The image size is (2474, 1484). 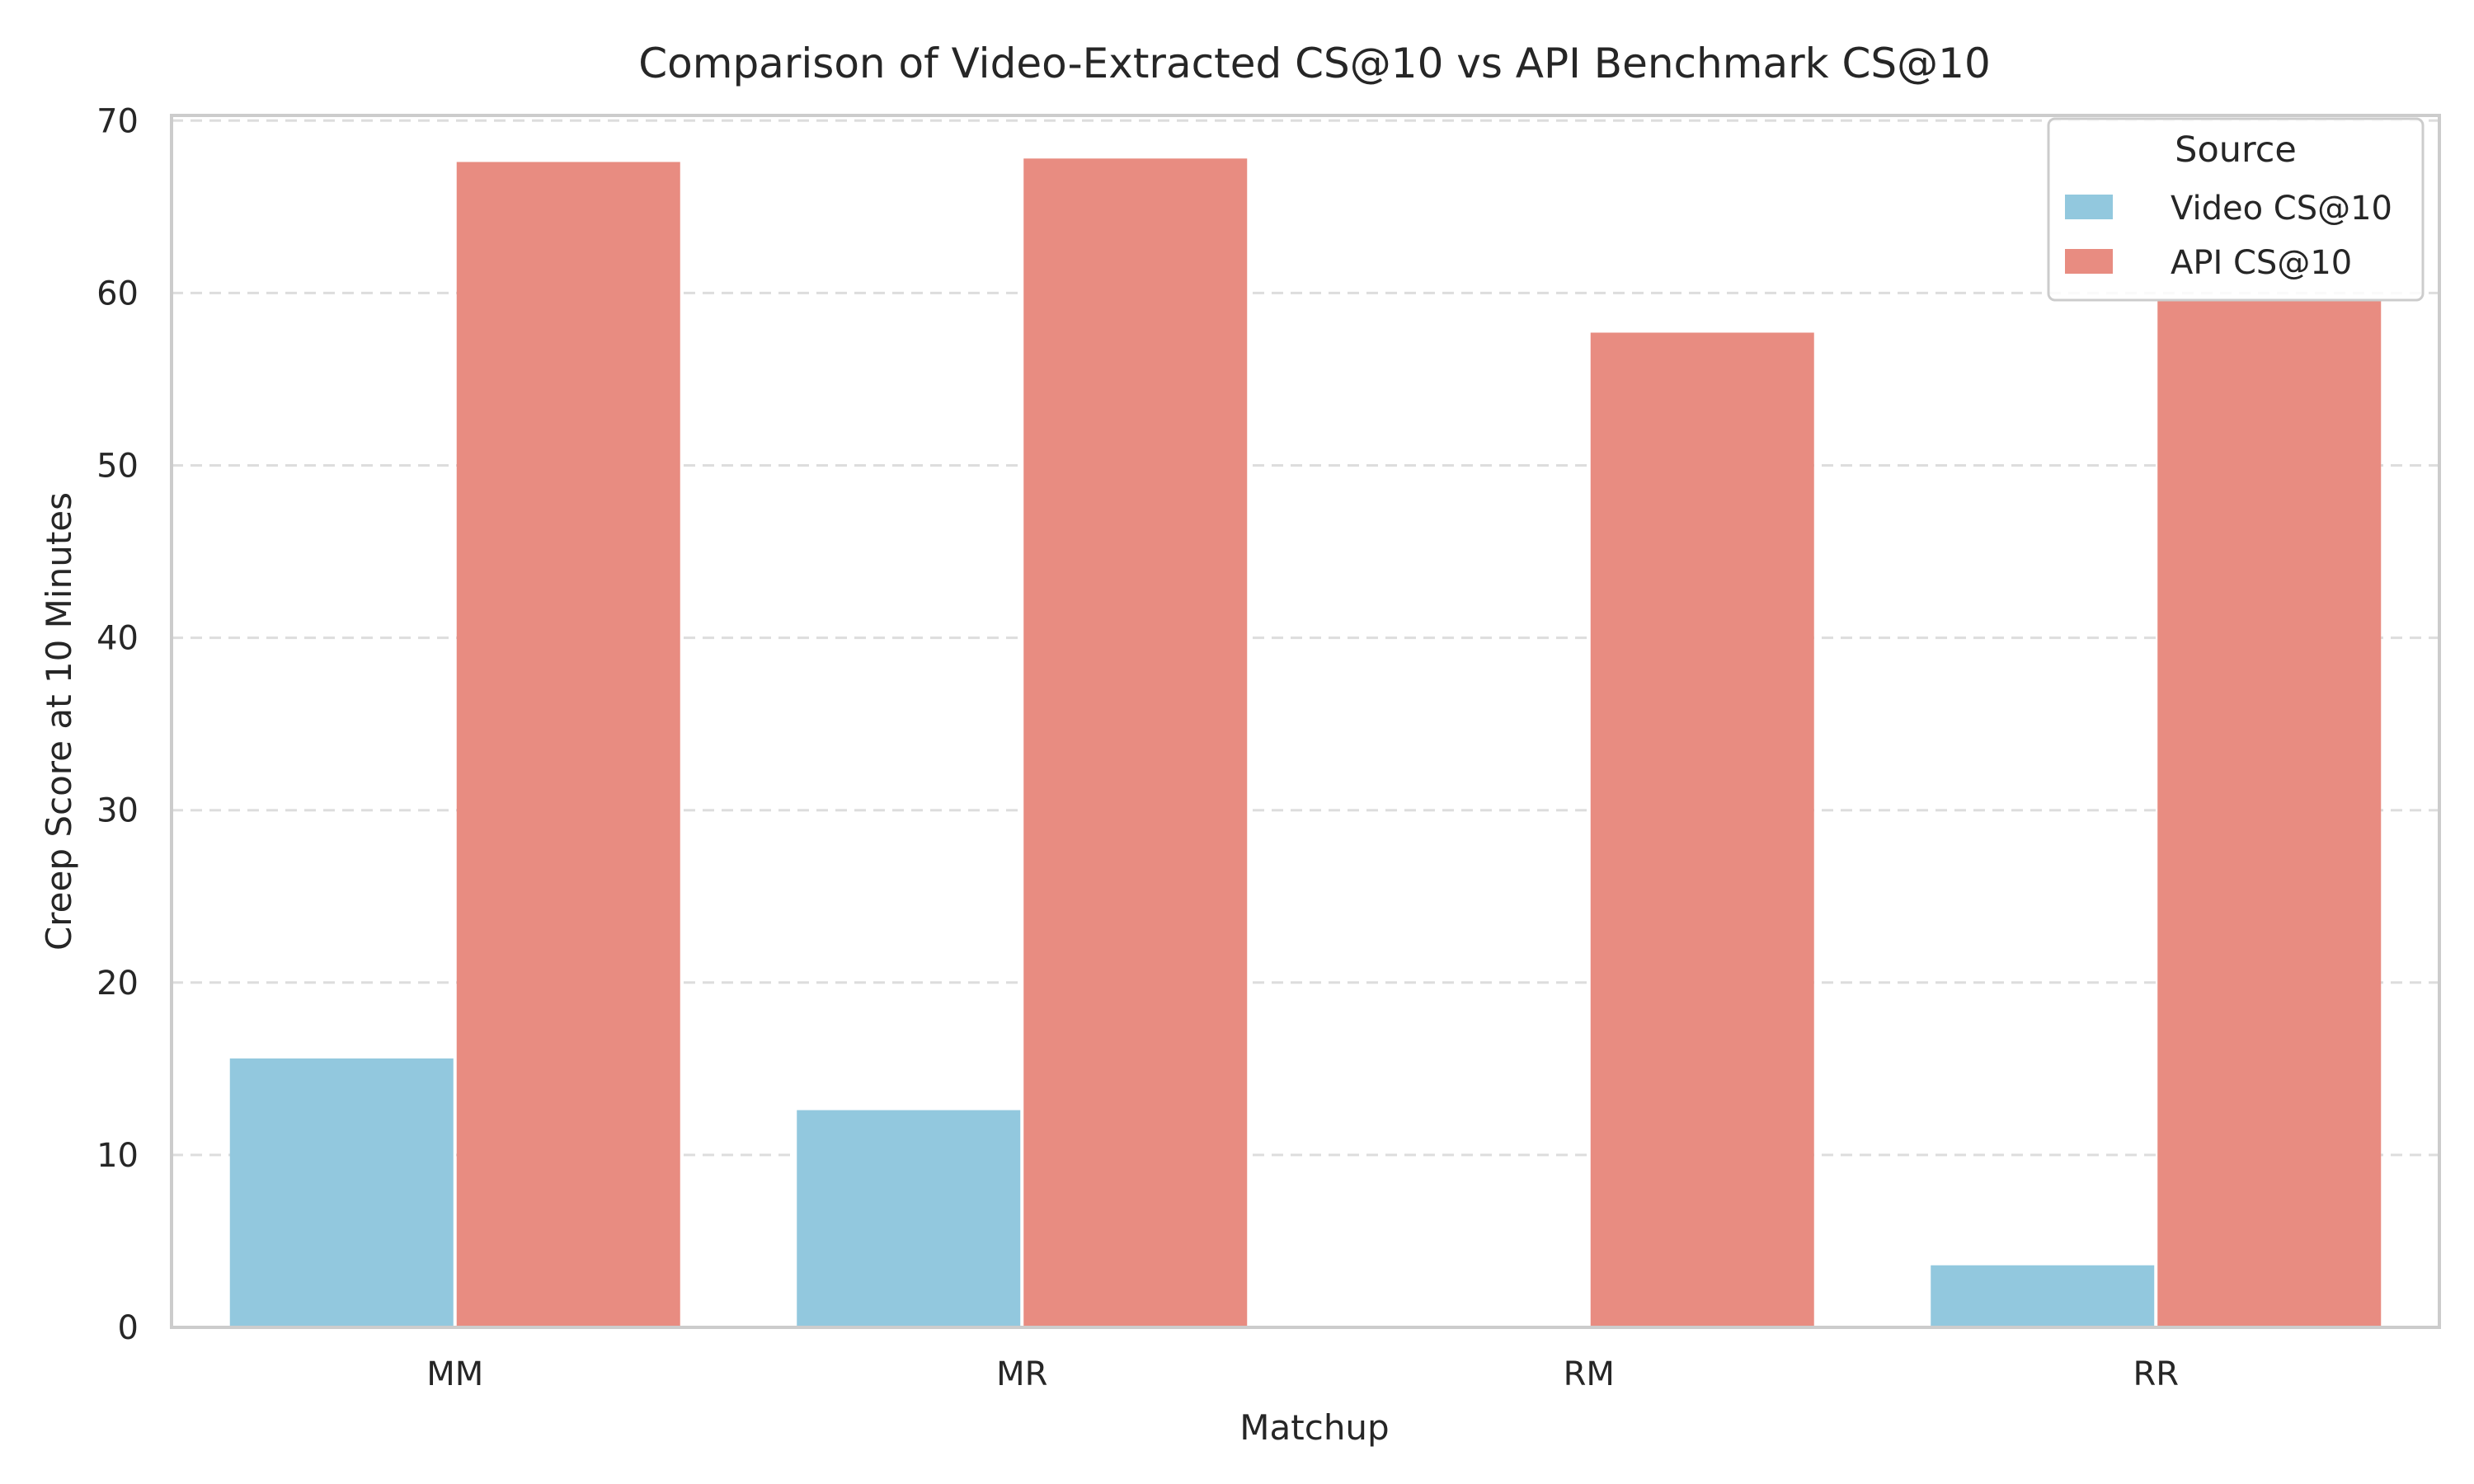 What do you see at coordinates (454, 1374) in the screenshot?
I see `x-tick-label: MM` at bounding box center [454, 1374].